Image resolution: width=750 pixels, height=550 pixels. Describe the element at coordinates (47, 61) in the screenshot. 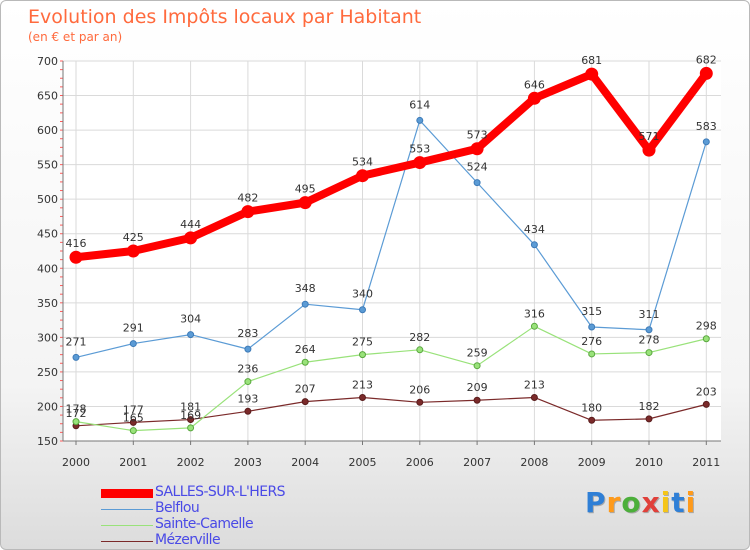

I see `y-tick-label: 700` at that location.